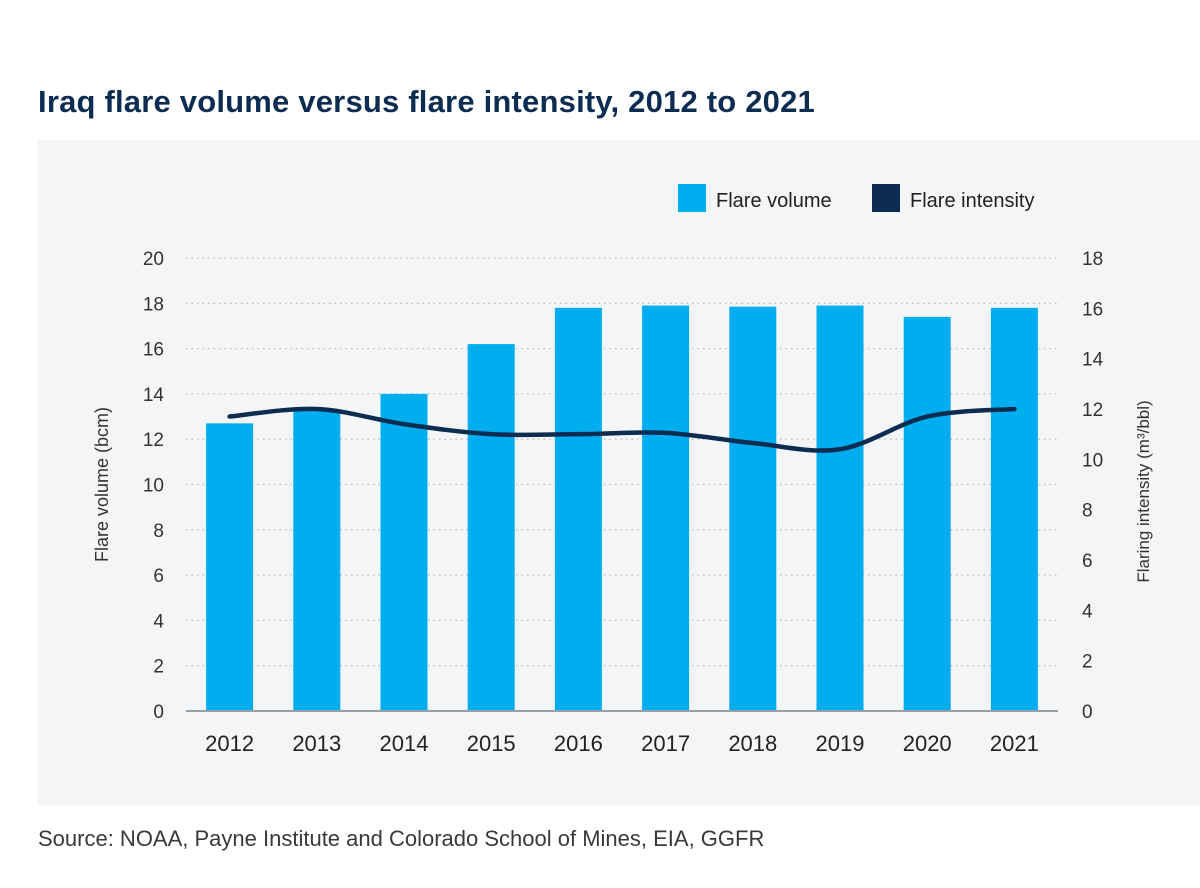  I want to click on right-tick-label: 14, so click(1093, 360).